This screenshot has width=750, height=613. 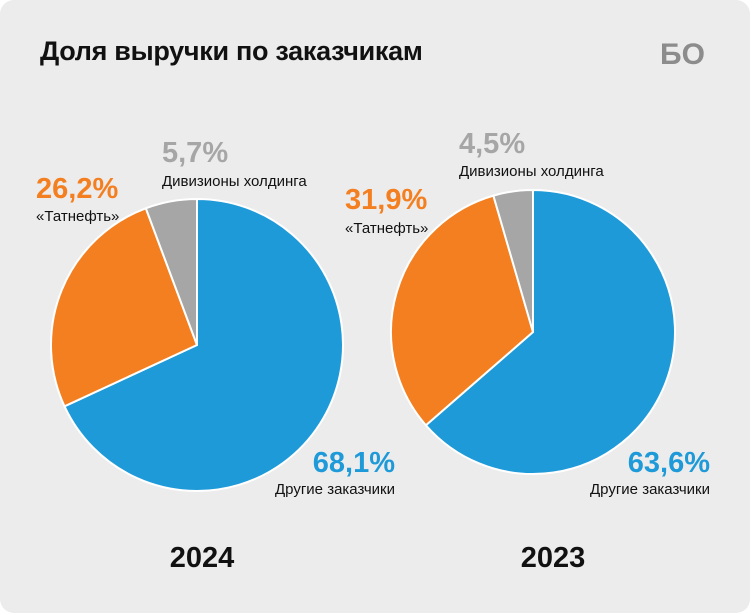 I want to click on bo-logo: БО, so click(x=682, y=54).